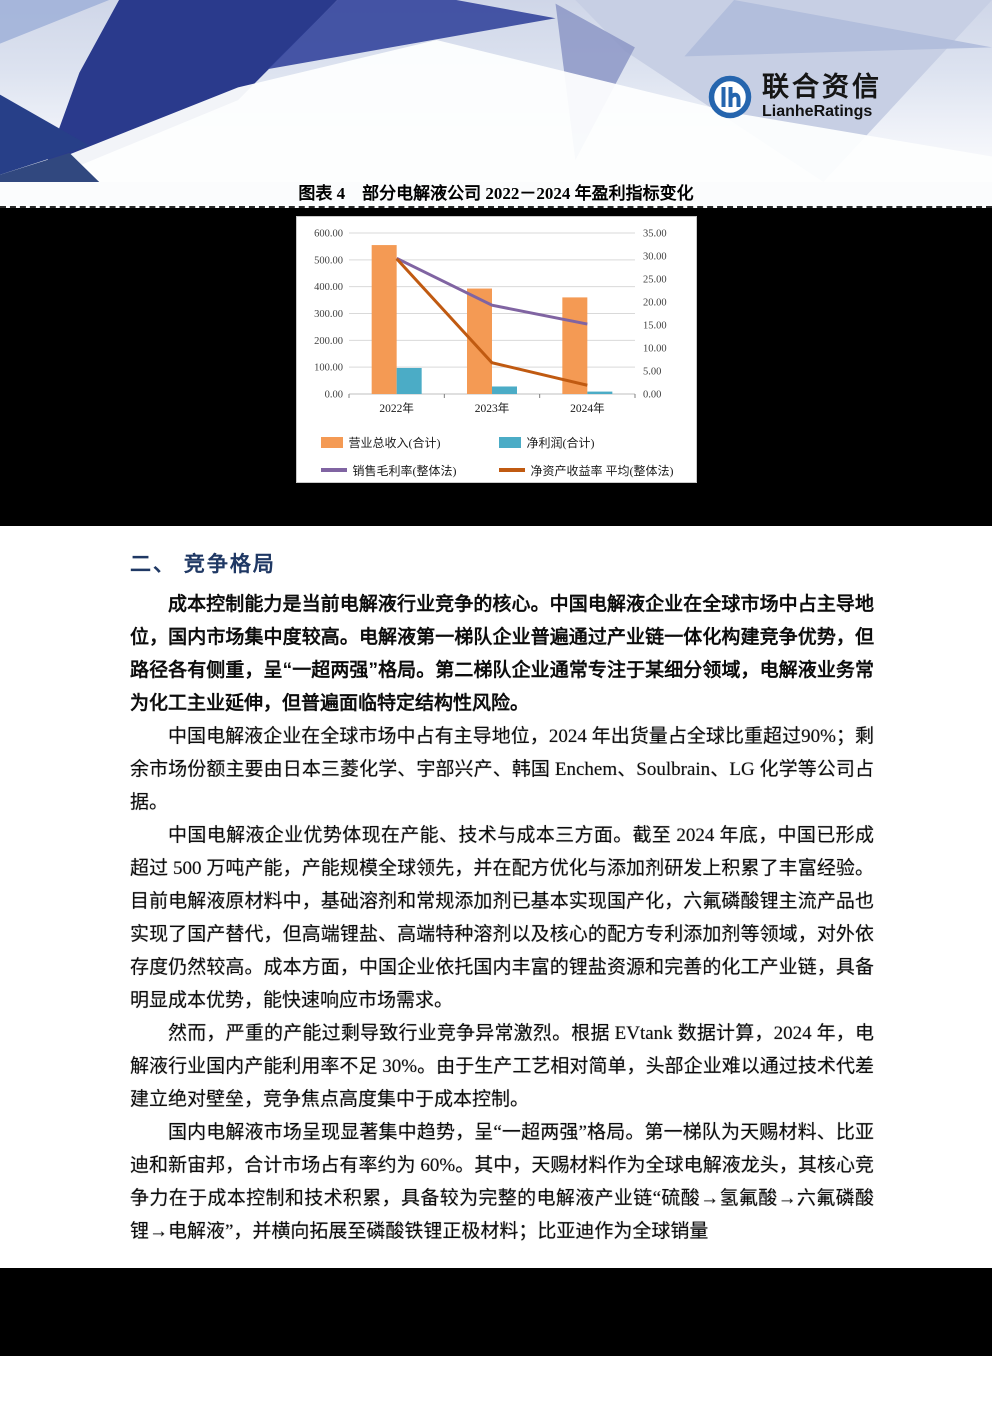 The image size is (992, 1403). Describe the element at coordinates (655, 326) in the screenshot. I see `svg-text: 15.00` at that location.